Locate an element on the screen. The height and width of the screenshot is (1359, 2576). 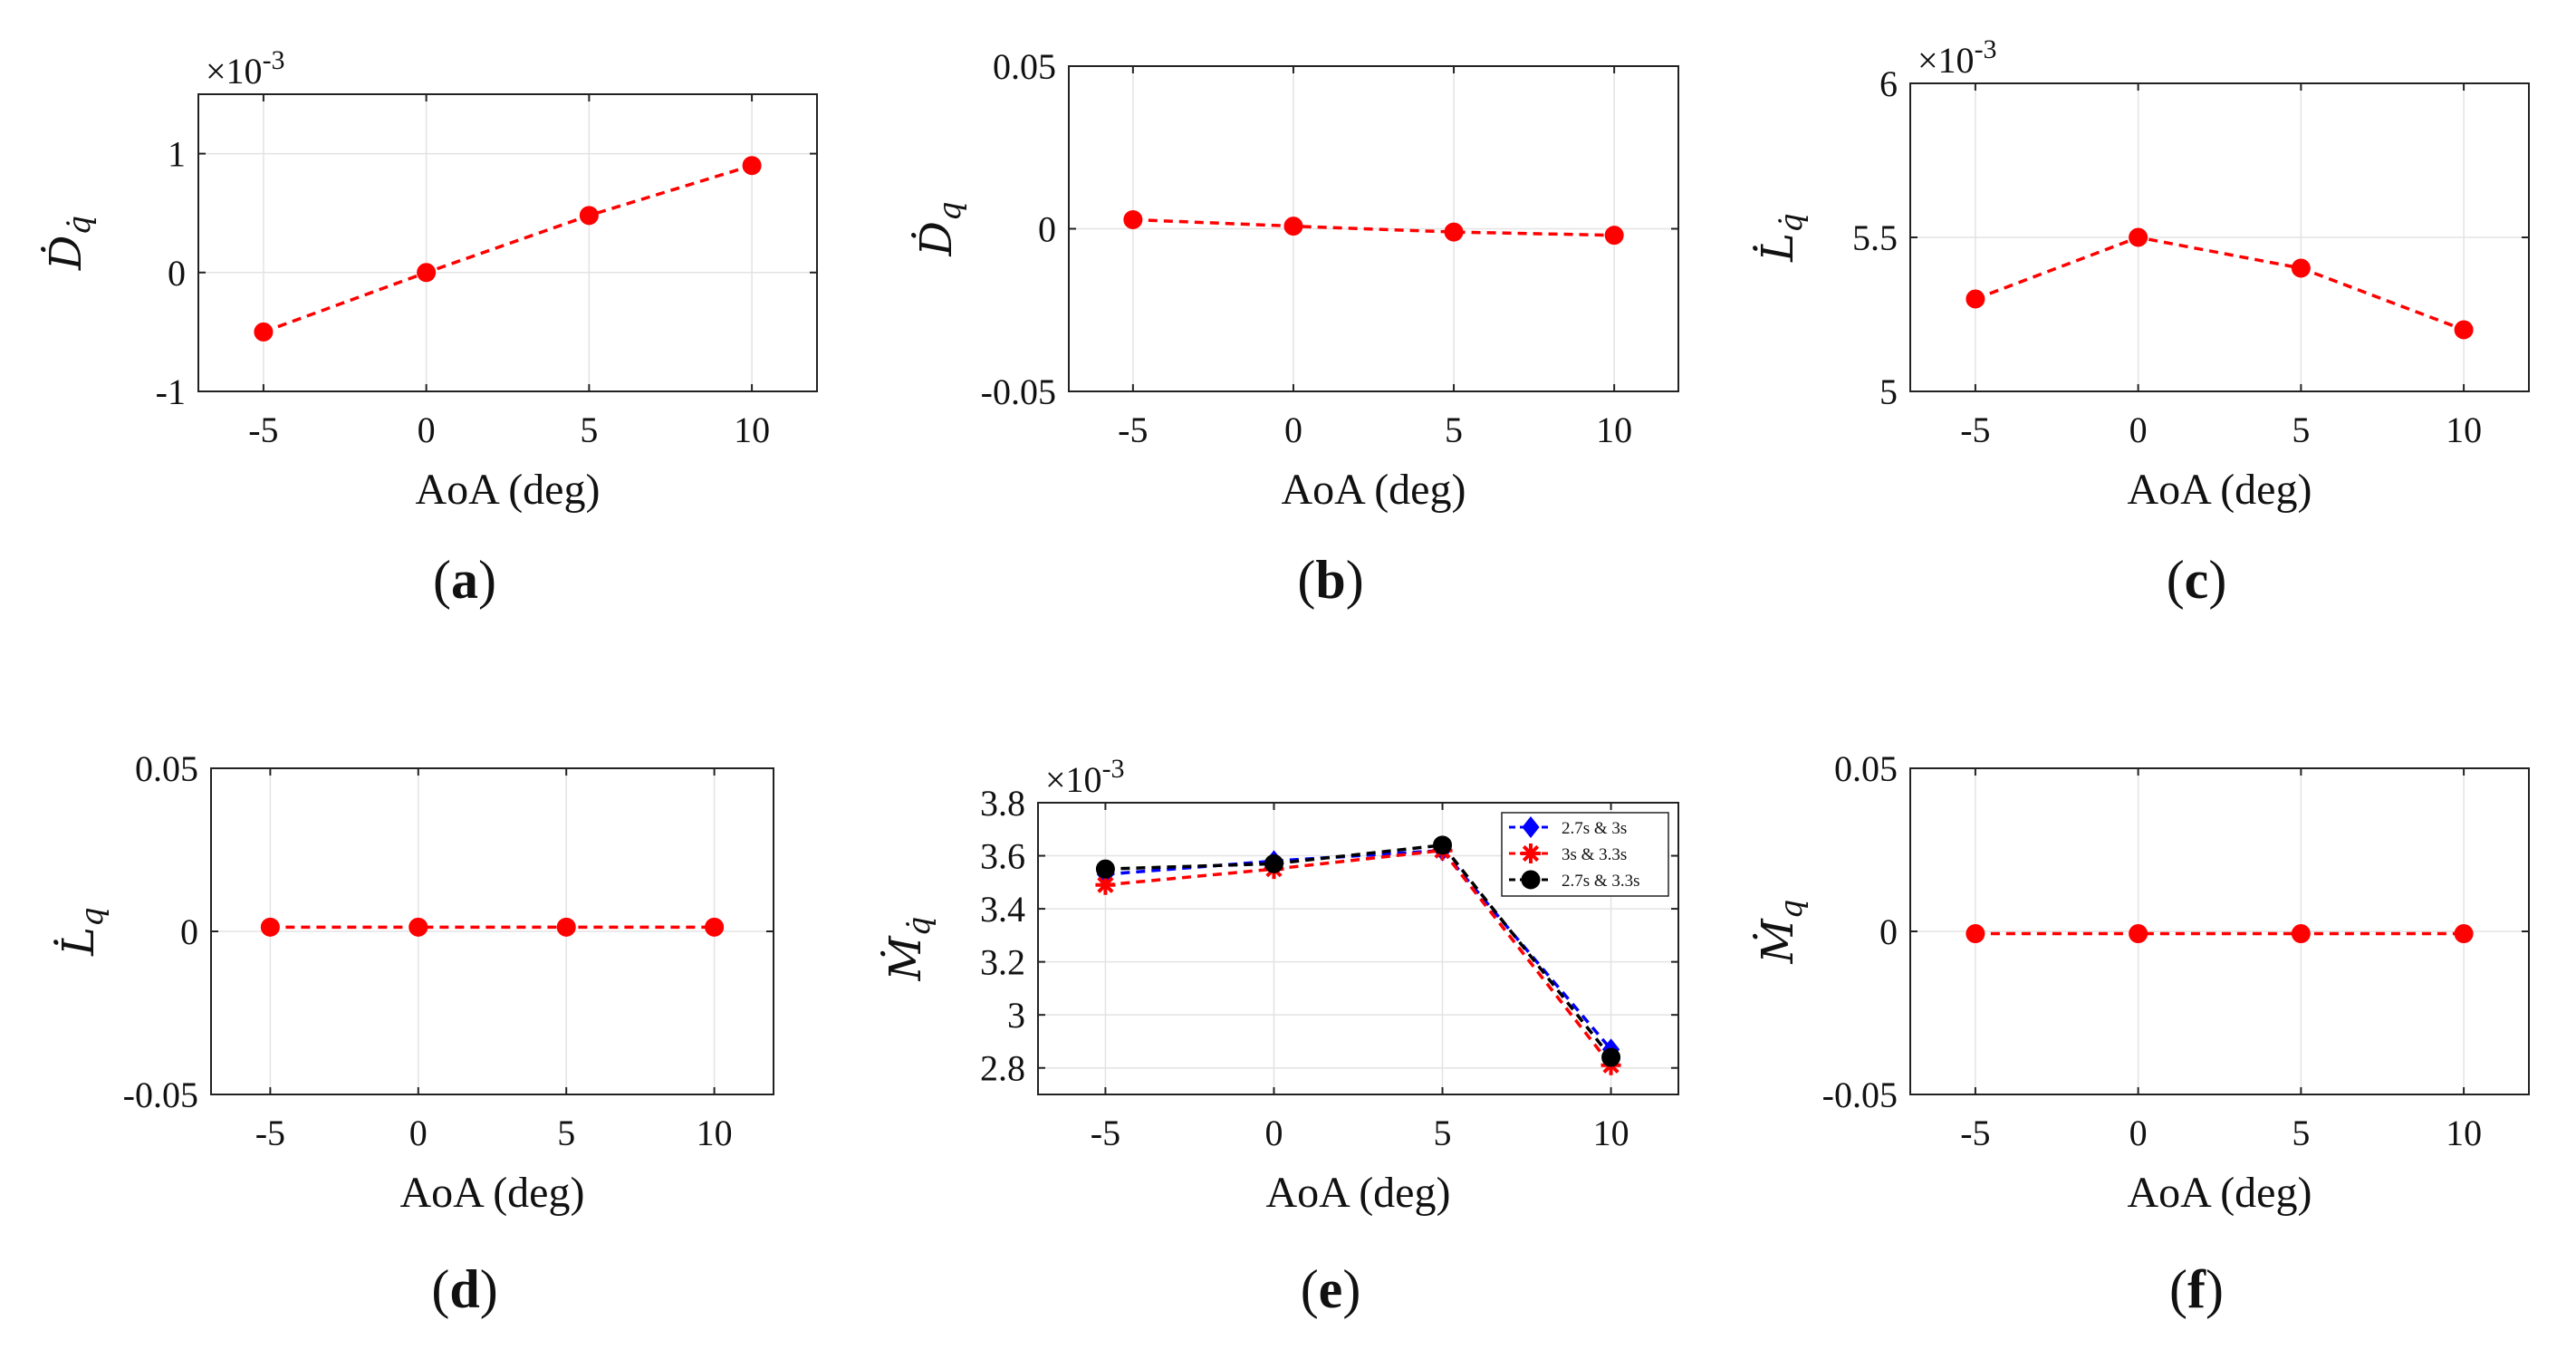
y-axis-label: L̇q̇ is located at coordinates (1780, 238).